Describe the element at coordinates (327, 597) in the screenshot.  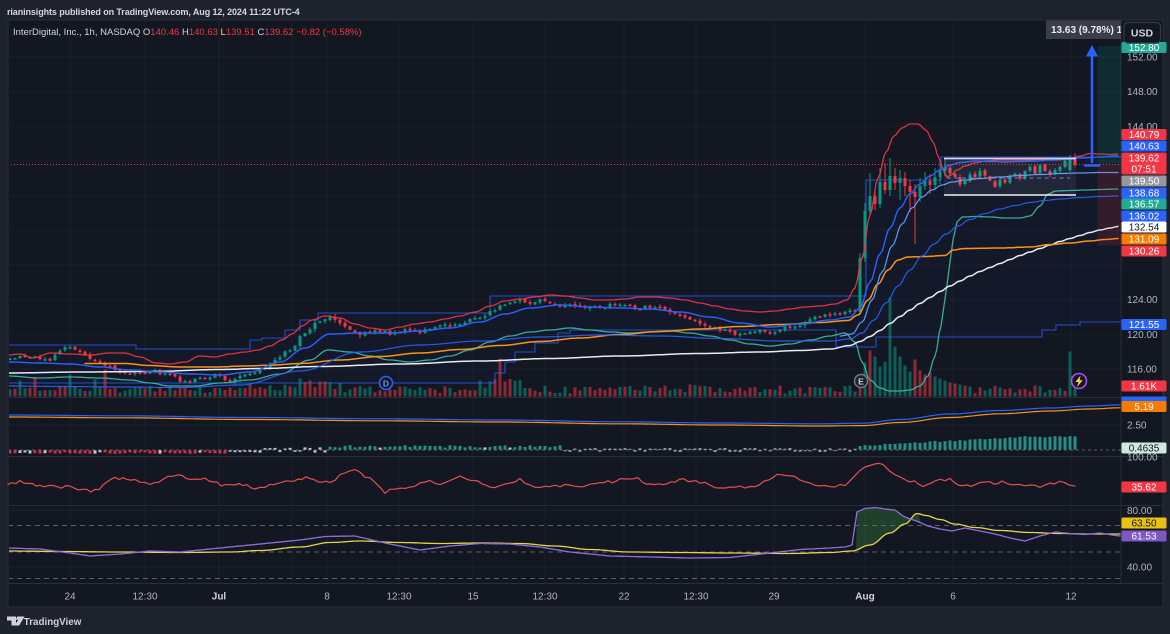
I see `svg-text: 8` at that location.